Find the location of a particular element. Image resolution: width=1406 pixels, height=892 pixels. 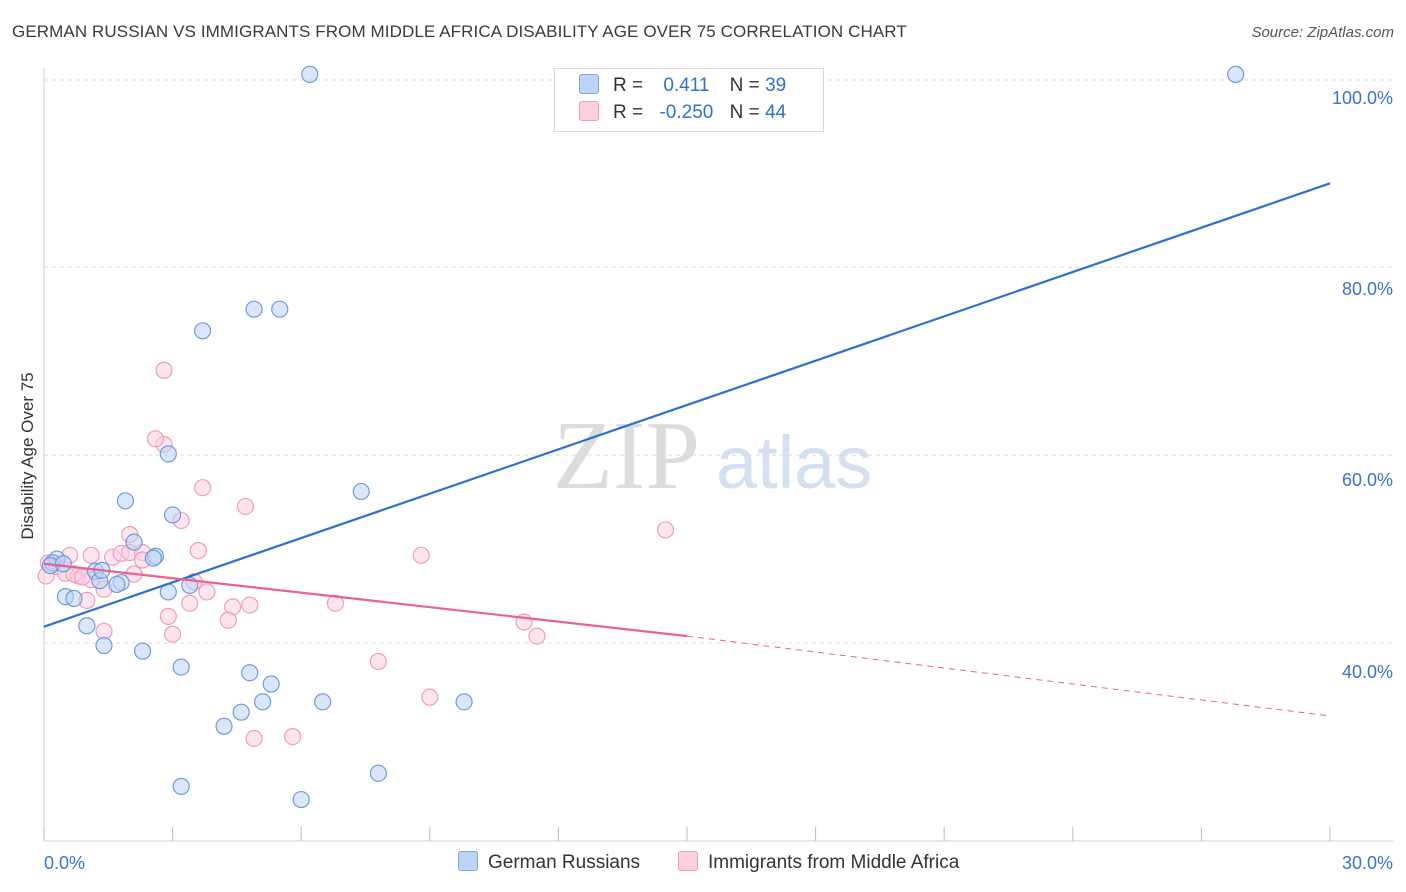

watermark-atlas: atlas is located at coordinates (794, 462).